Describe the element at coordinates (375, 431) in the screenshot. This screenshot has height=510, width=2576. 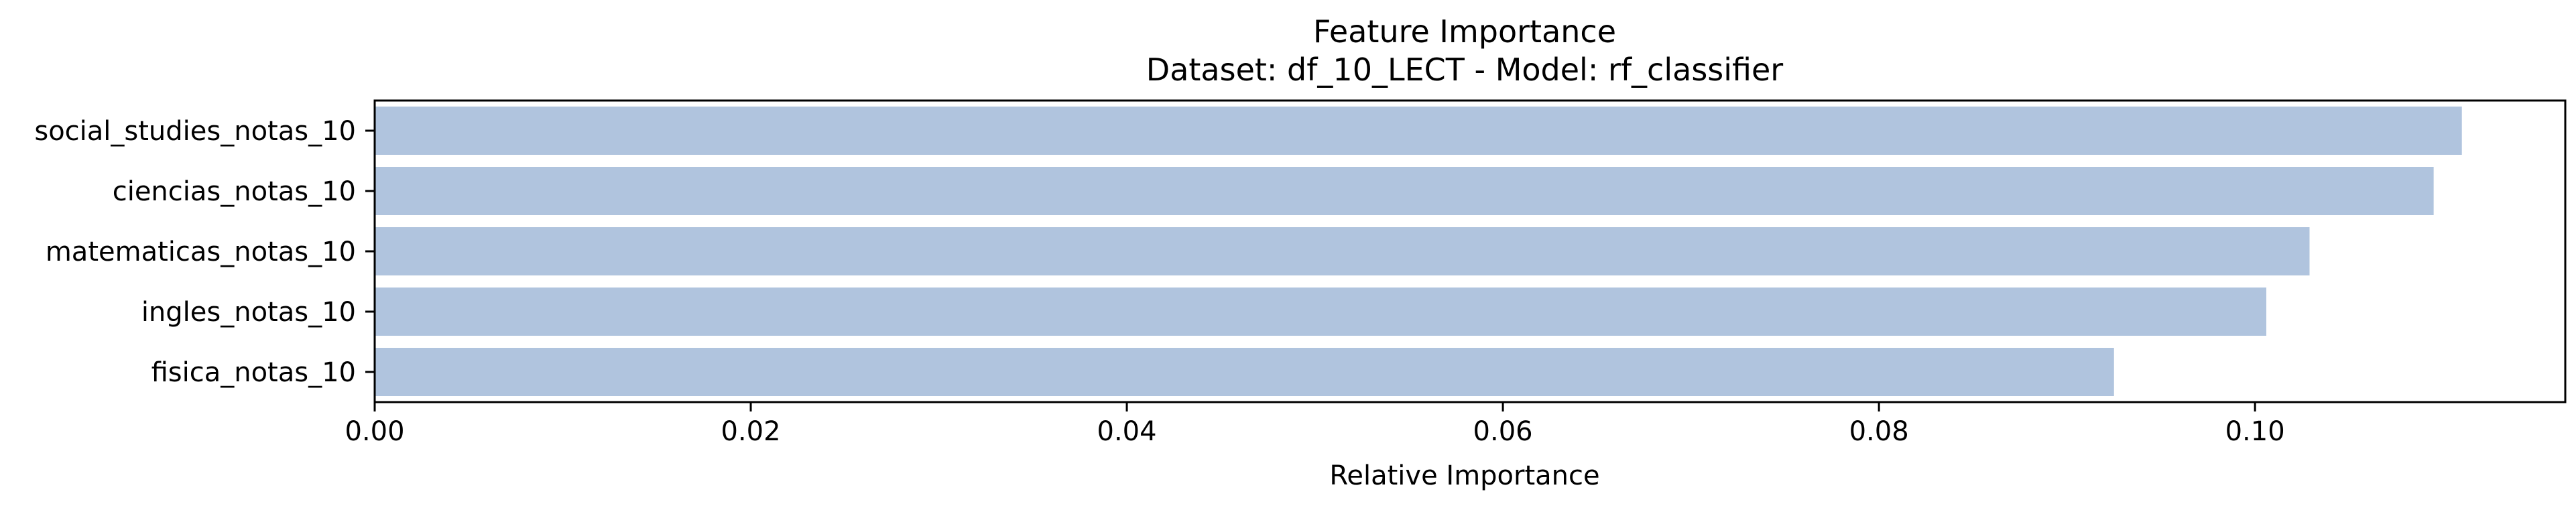
I see `x-tick-label: 0.00` at that location.